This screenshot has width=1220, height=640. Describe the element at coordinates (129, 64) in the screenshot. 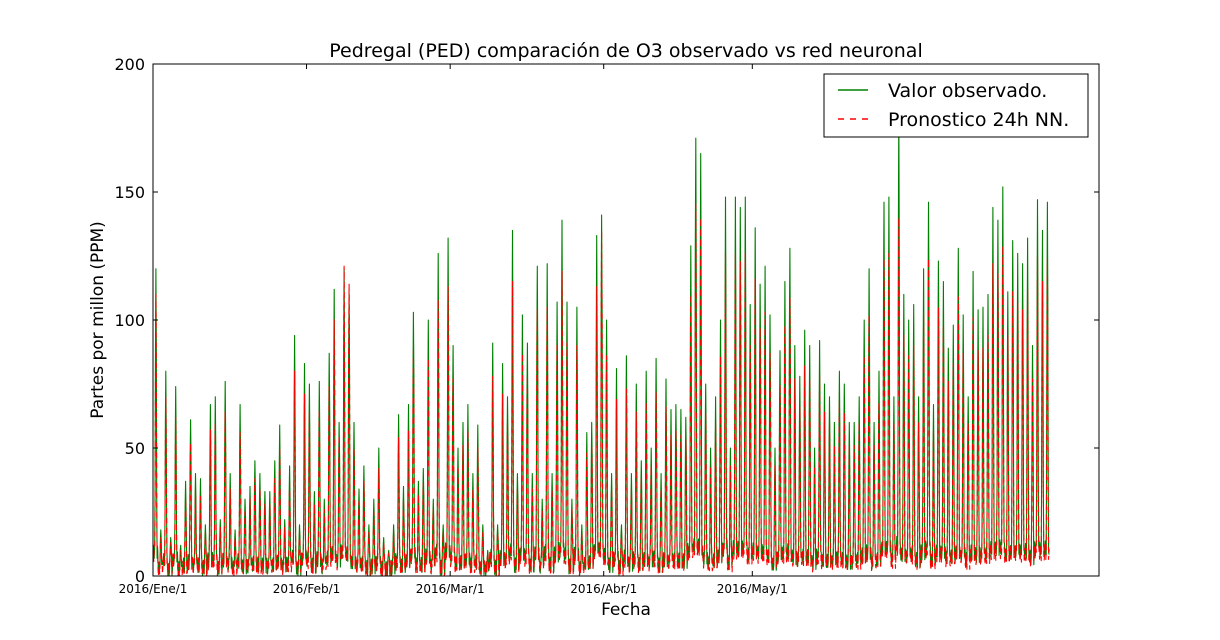

I see `y-tick-label: 200` at that location.